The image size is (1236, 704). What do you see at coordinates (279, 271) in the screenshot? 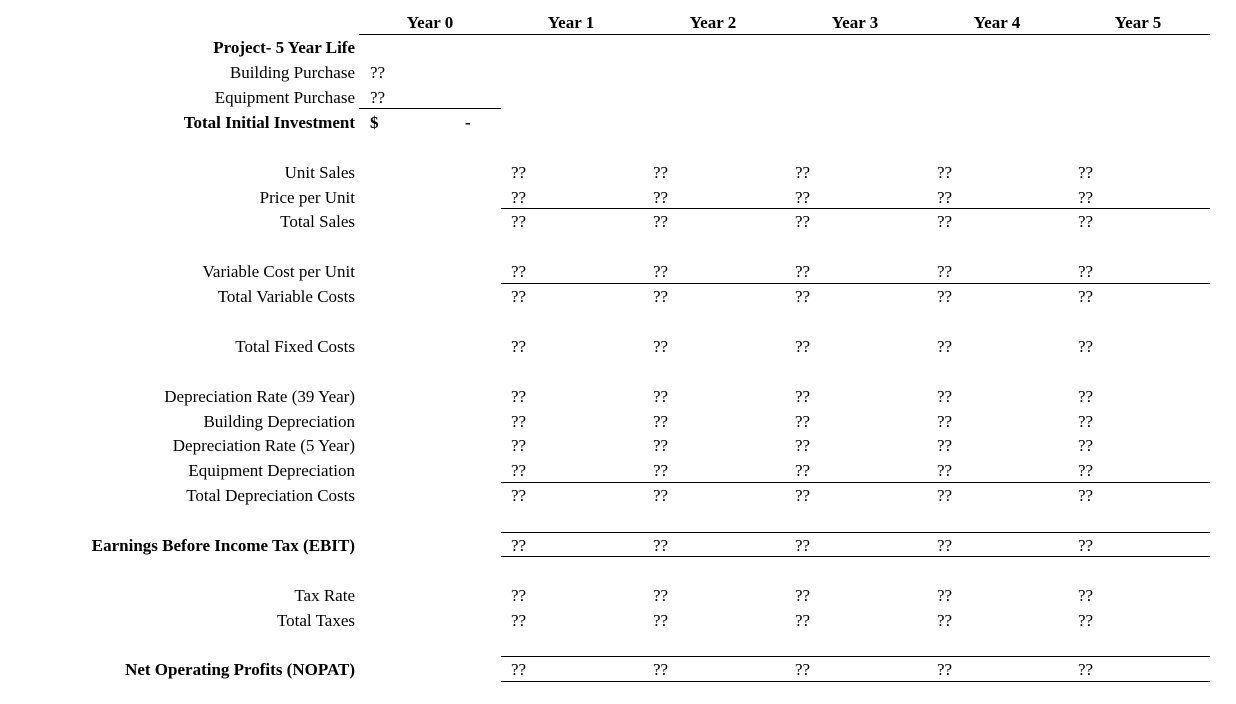
I see `variable-cost-per-unit-label: Variable Cost per Unit` at bounding box center [279, 271].